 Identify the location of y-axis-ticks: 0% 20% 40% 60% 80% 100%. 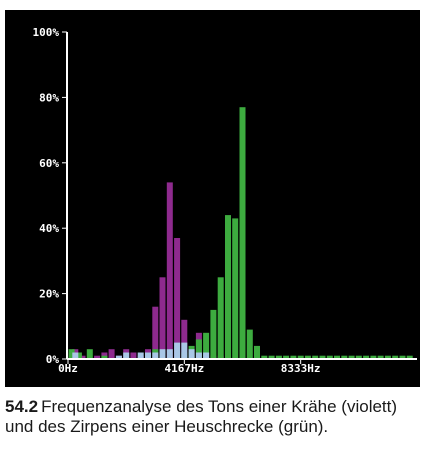
(50, 196).